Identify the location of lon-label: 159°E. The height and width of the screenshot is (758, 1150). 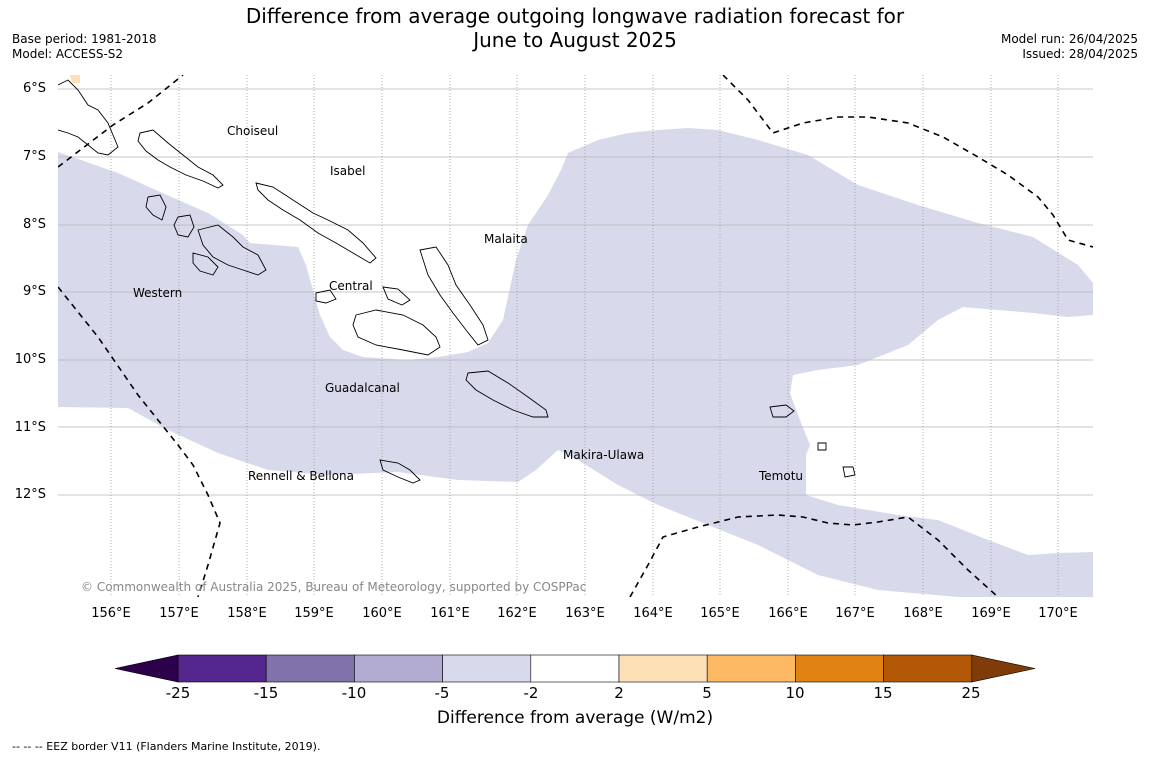
(314, 613).